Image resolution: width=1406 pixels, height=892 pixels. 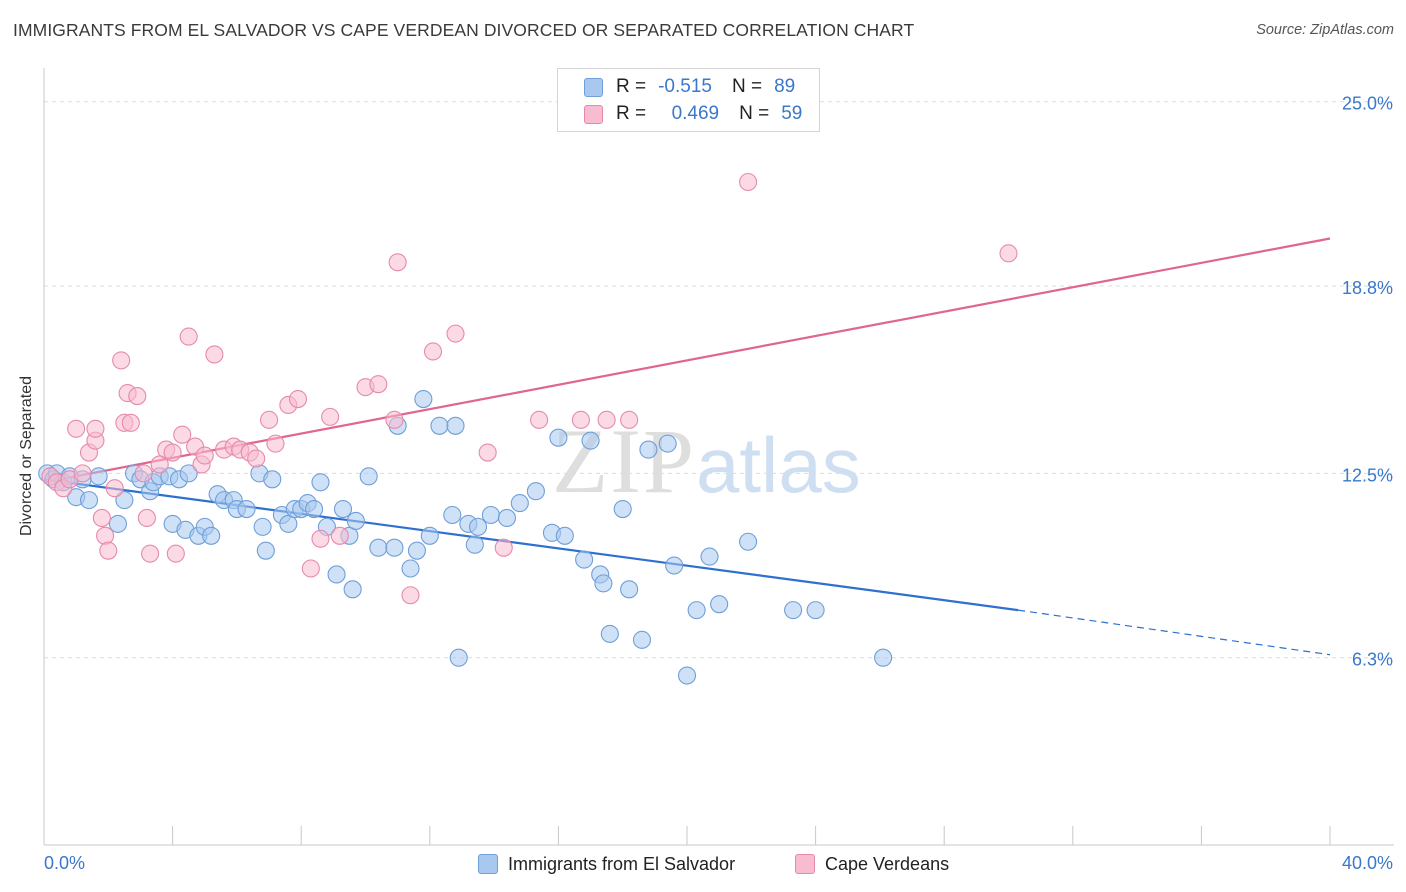 I want to click on x-tick-label: 40.0%, so click(x=1367, y=863).